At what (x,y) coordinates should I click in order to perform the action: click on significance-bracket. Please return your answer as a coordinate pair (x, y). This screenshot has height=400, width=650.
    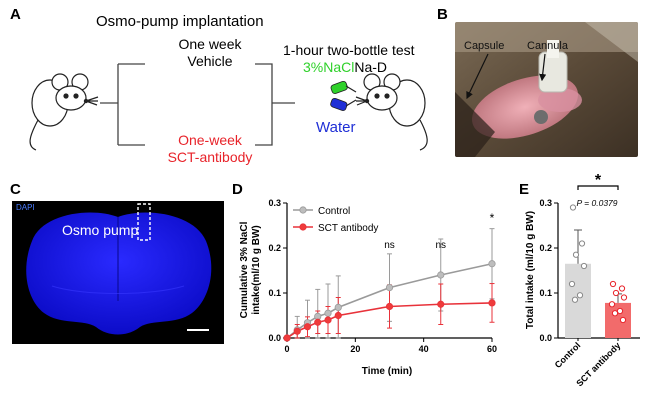
    Looking at the image, I should click on (598, 187).